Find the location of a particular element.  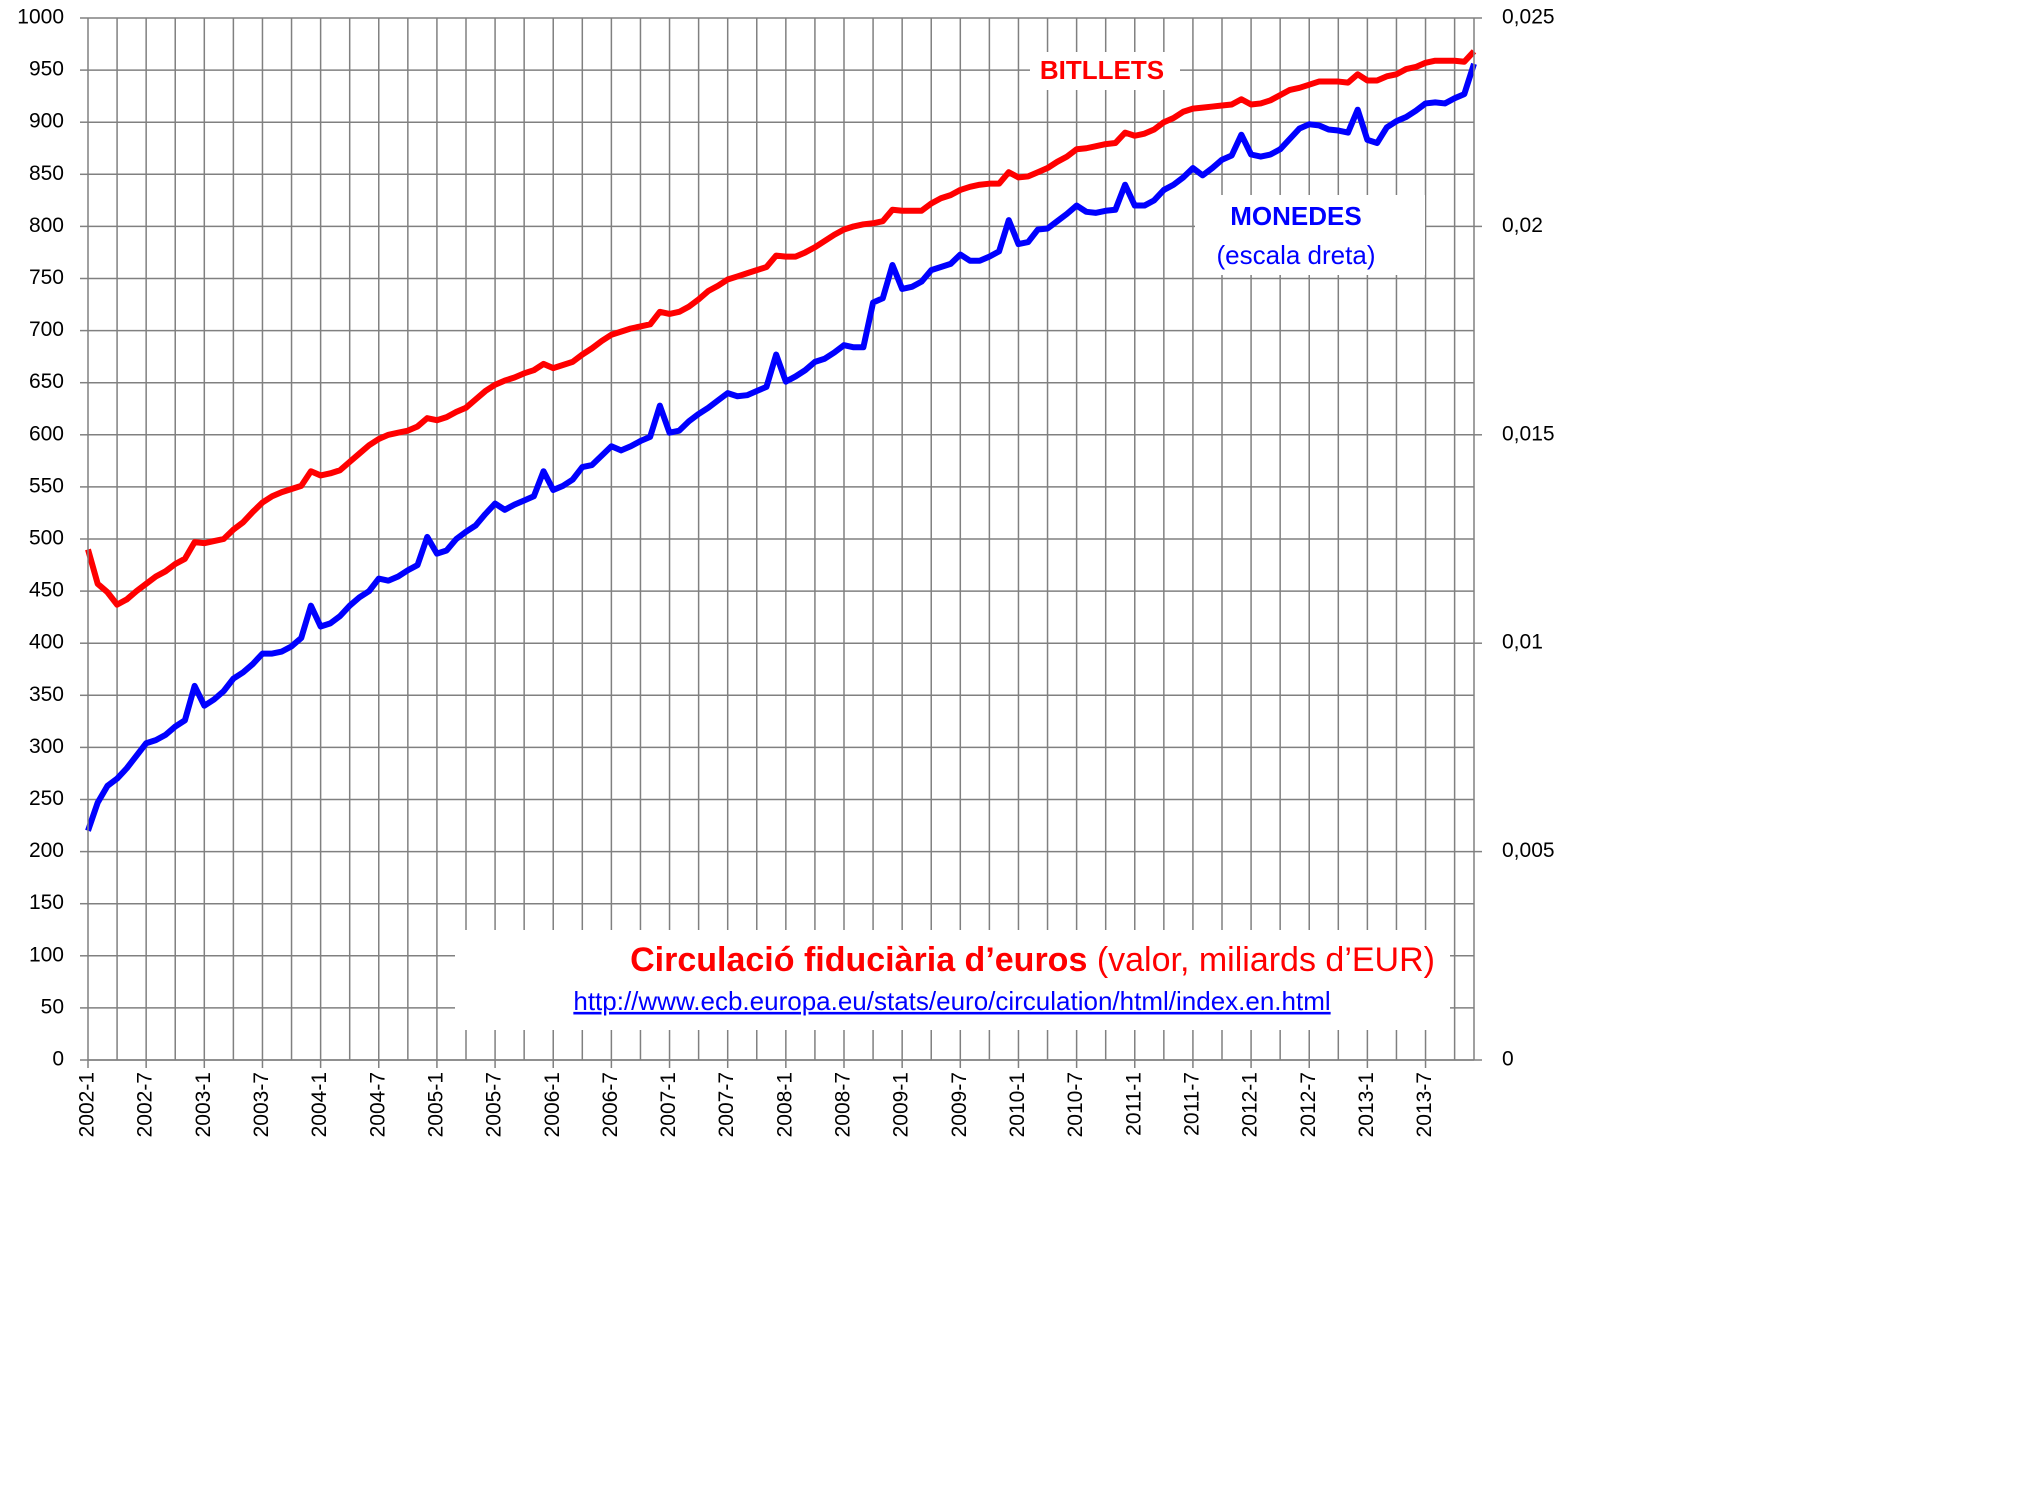

x-tick-label: 2006-7 is located at coordinates (610, 1104).